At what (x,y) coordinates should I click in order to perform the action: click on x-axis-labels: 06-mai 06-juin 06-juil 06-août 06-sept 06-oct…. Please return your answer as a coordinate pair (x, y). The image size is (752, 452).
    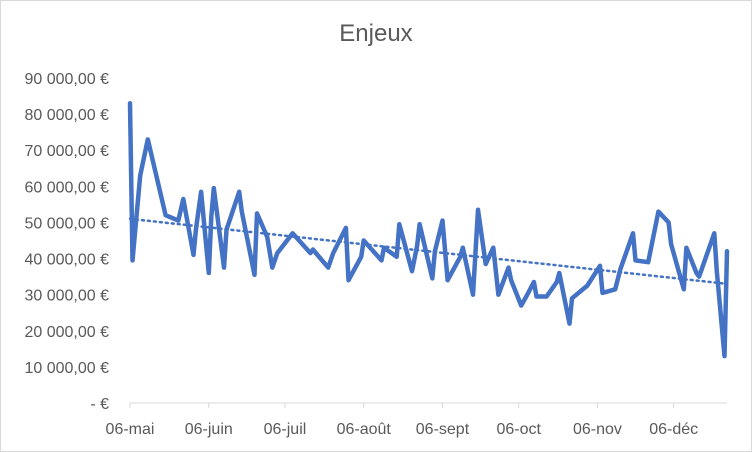
    Looking at the image, I should click on (402, 429).